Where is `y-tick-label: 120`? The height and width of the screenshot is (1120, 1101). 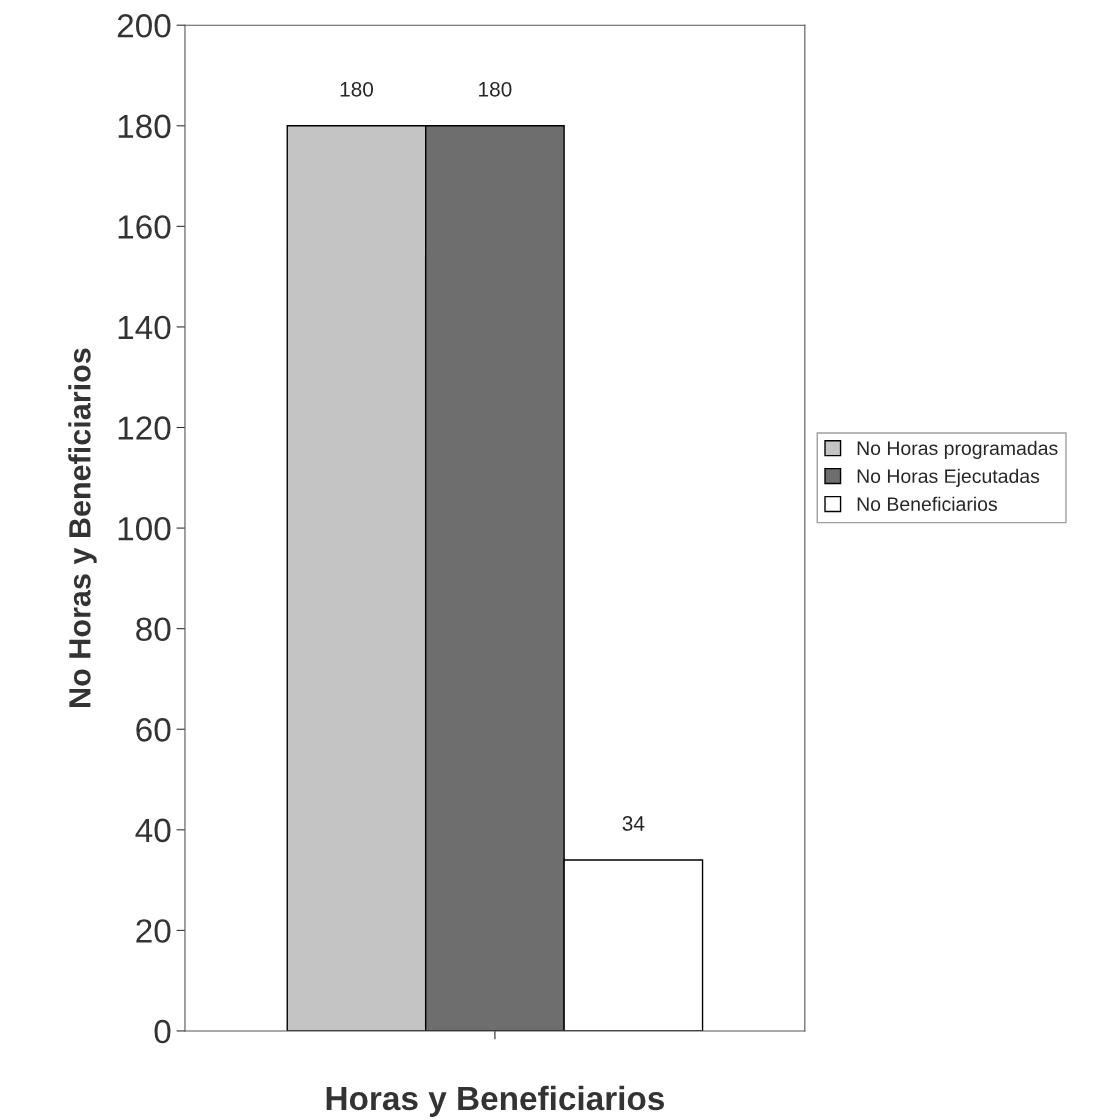
y-tick-label: 120 is located at coordinates (144, 428).